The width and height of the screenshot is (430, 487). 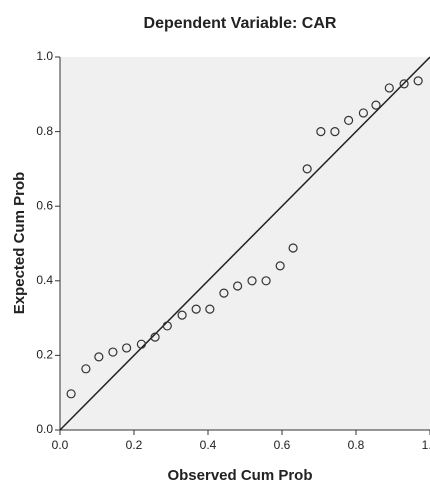 I want to click on x-tick-label: 0.8, so click(x=356, y=445).